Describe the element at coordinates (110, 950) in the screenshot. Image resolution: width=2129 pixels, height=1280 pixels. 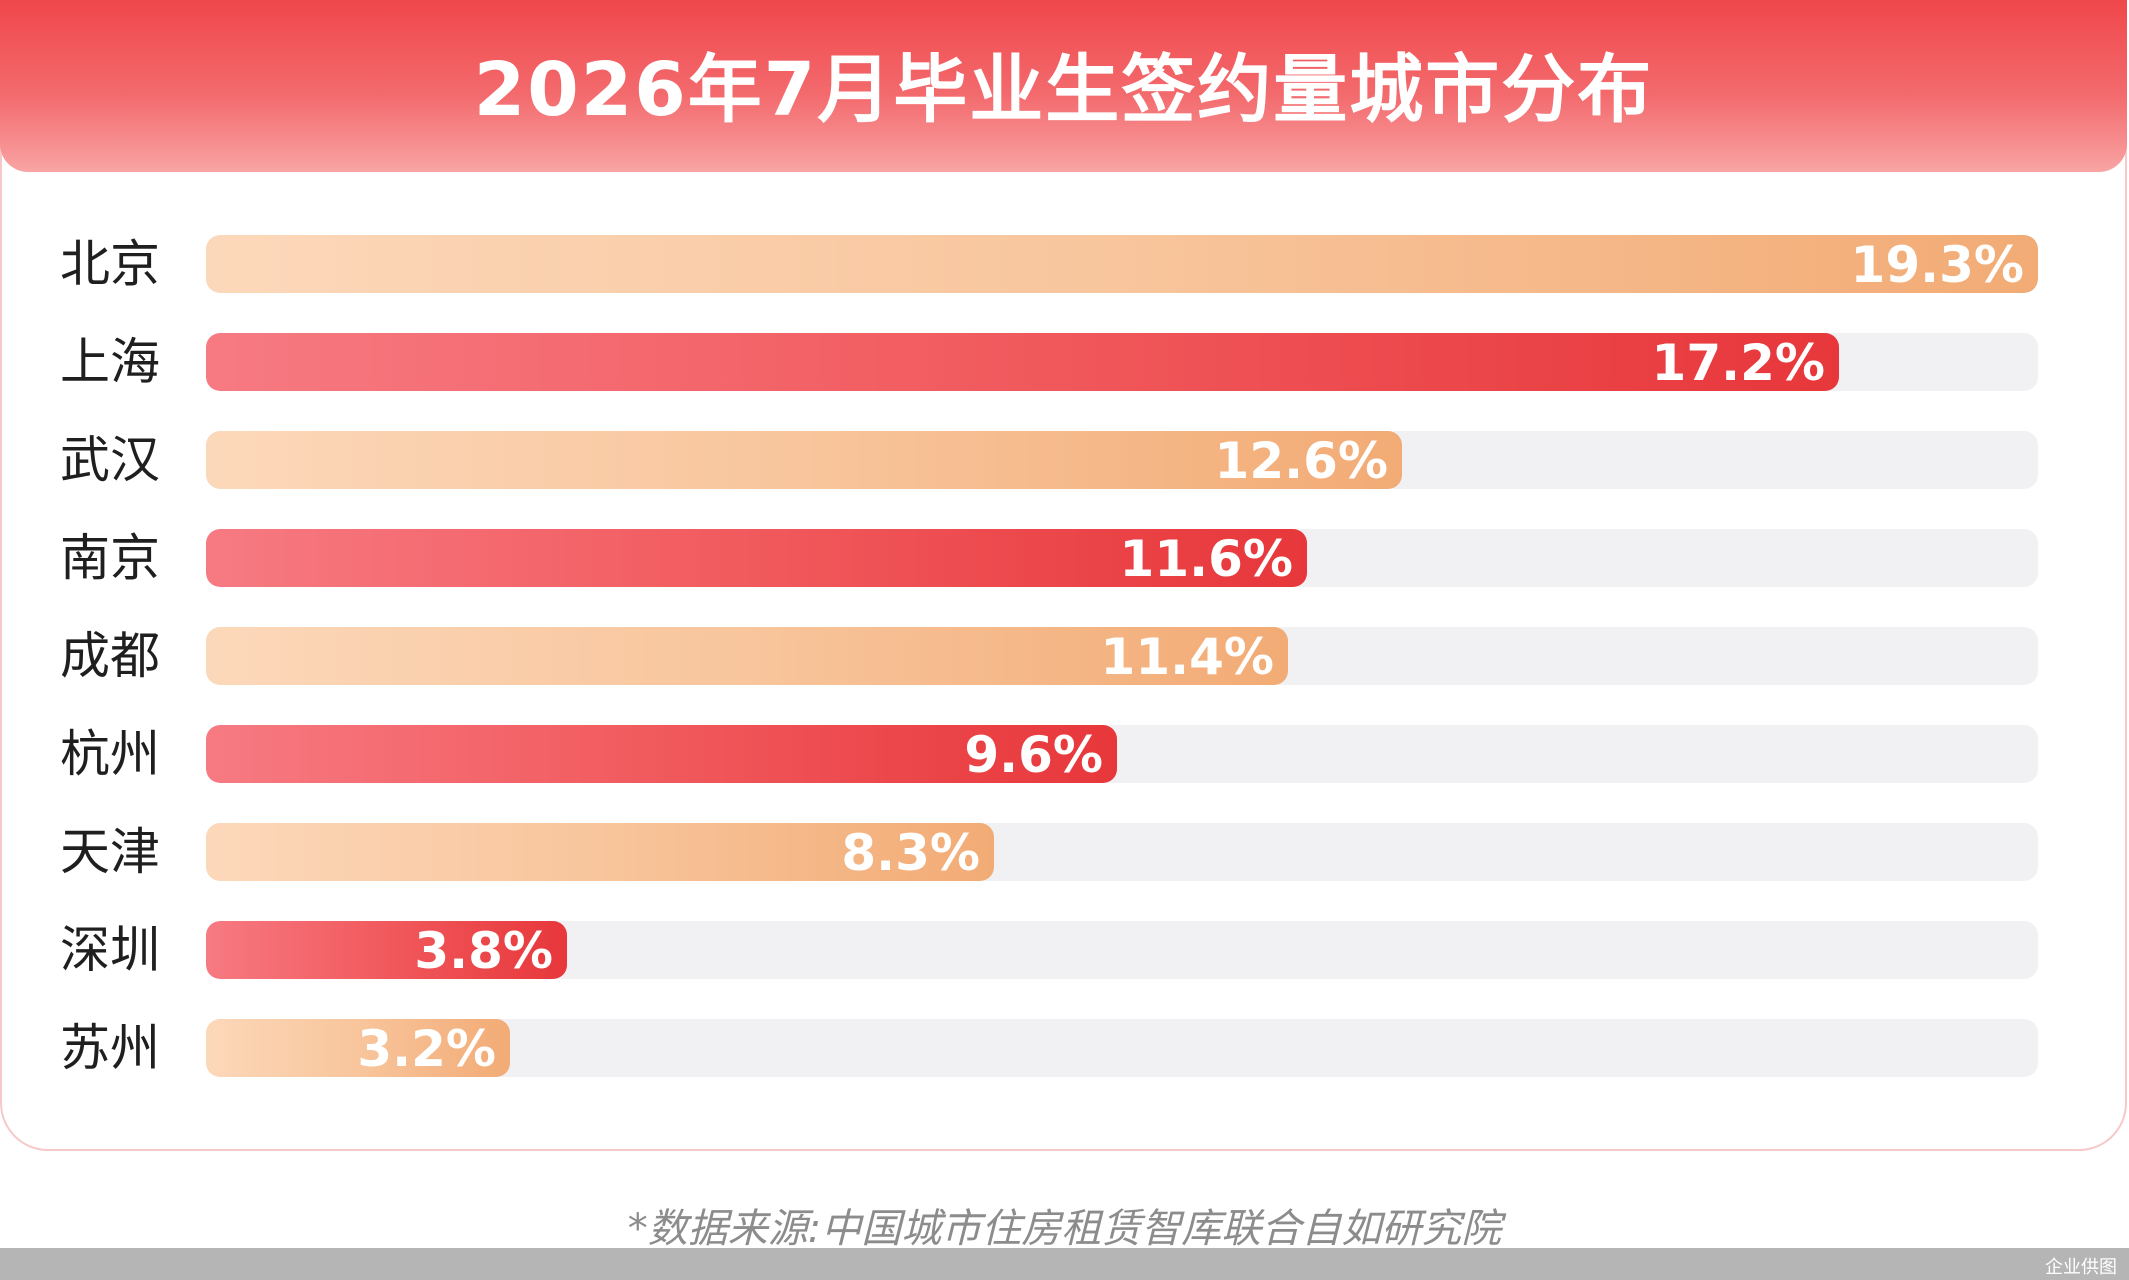
I see `city-label: 深圳` at that location.